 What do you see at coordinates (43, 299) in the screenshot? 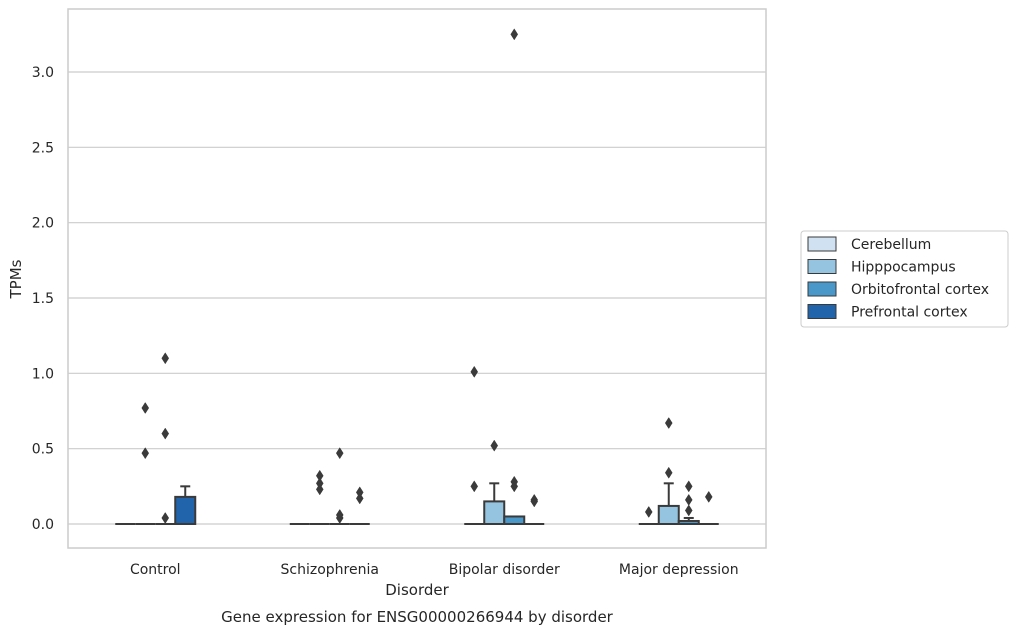
I see `y-tick-label: 1.5` at bounding box center [43, 299].